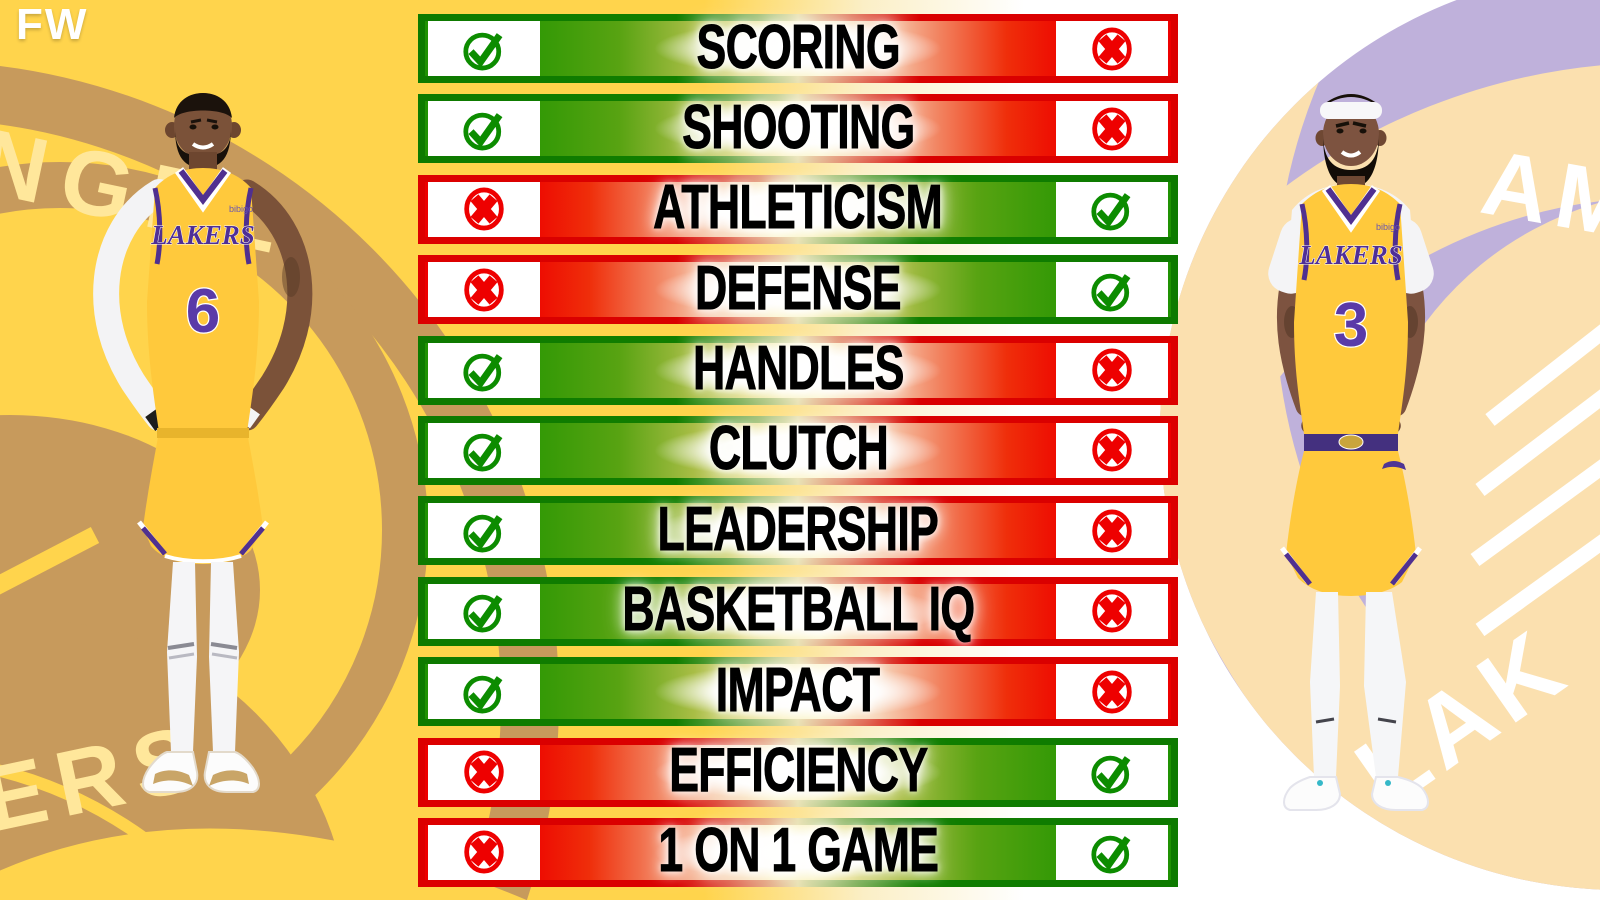  I want to click on jersey: LAKERS bibigo 6, so click(203, 299).